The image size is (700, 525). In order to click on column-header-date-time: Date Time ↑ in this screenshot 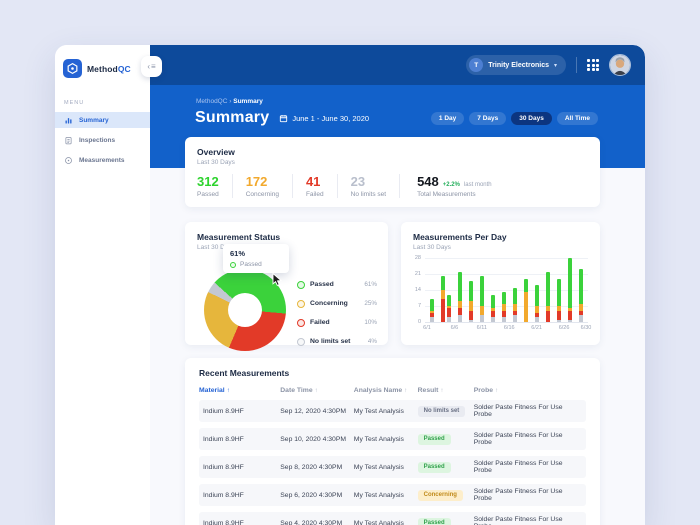, I will do `click(299, 390)`.